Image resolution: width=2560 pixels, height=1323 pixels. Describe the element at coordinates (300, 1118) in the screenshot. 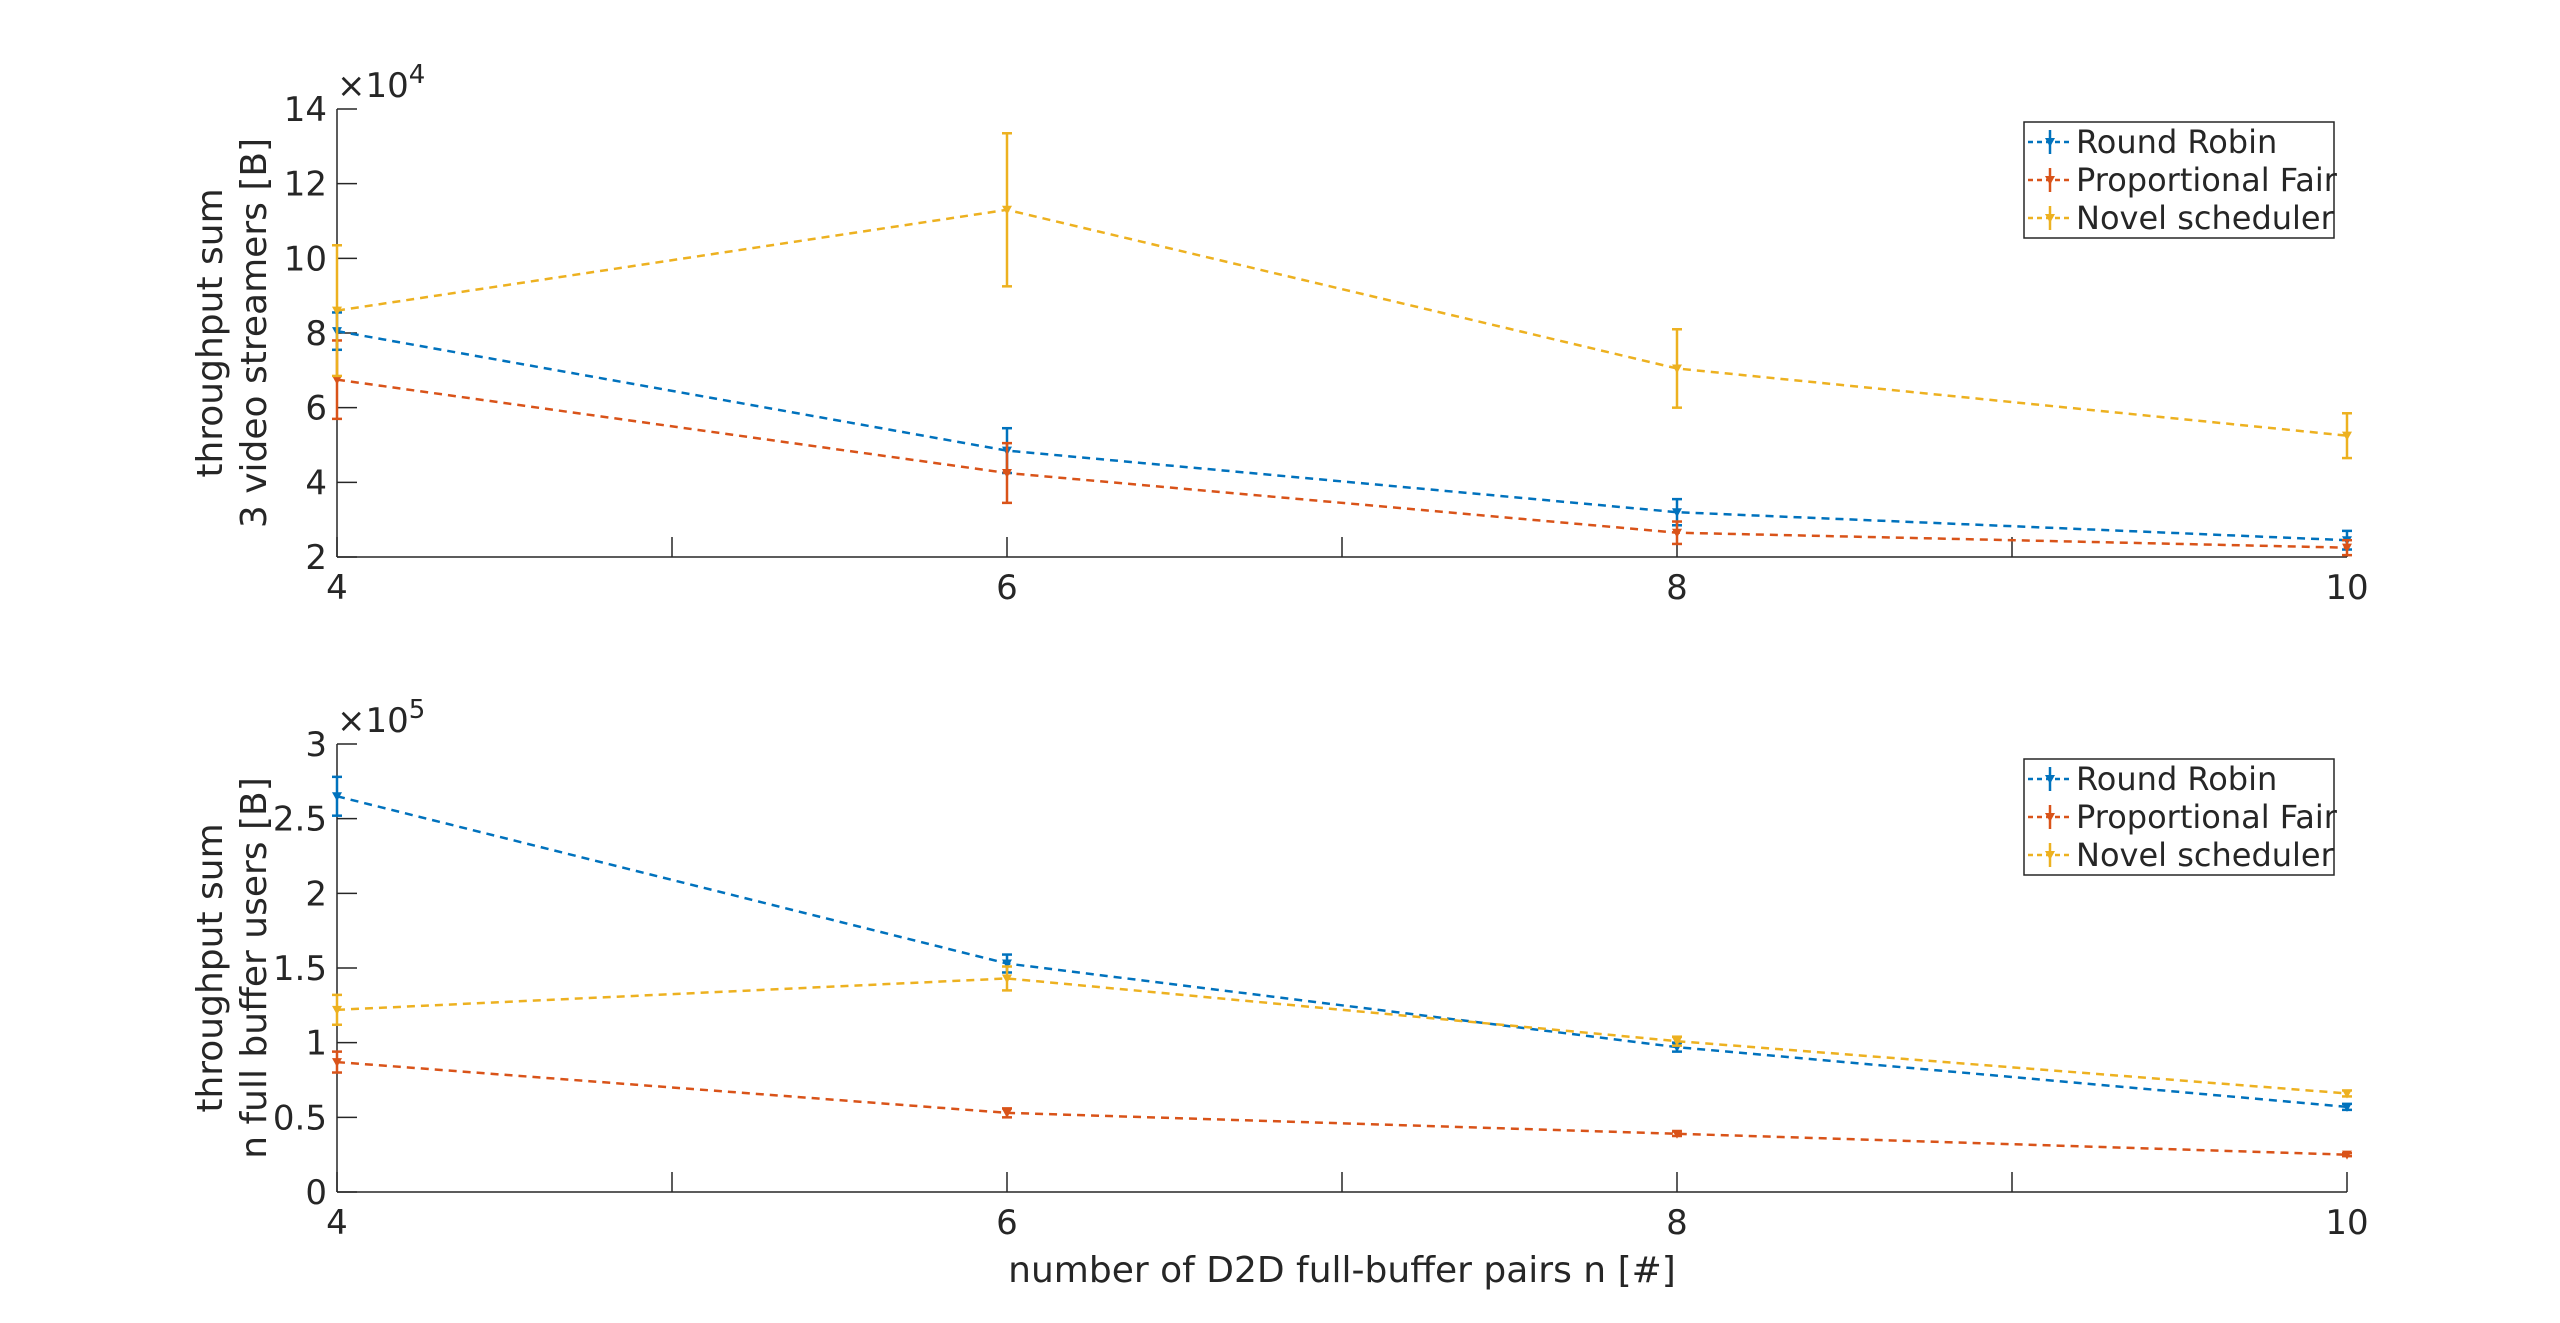

I see `y-tick-label: 0.5` at that location.